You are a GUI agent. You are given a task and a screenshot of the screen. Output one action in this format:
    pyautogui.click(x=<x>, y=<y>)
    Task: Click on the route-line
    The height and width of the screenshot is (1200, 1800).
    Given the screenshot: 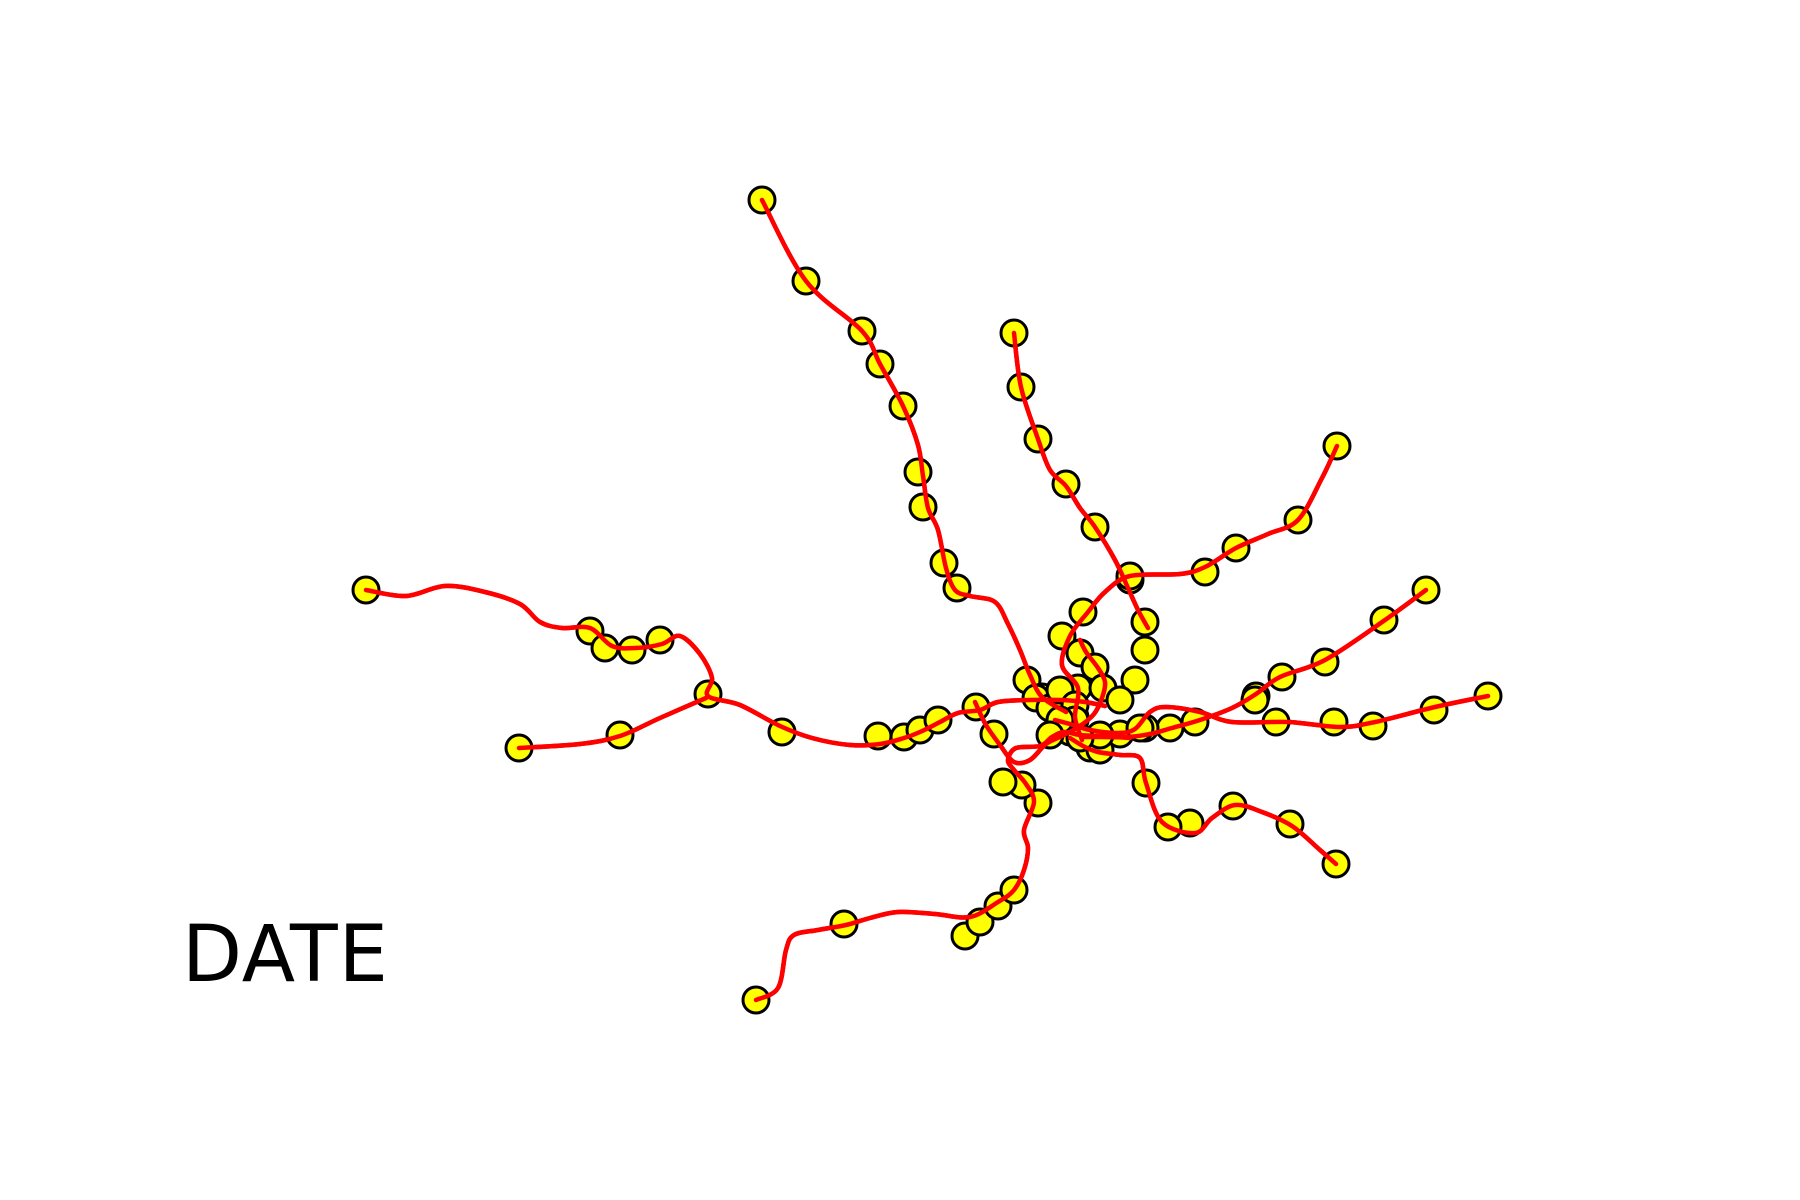 What is the action you would take?
    pyautogui.click(x=943, y=866)
    